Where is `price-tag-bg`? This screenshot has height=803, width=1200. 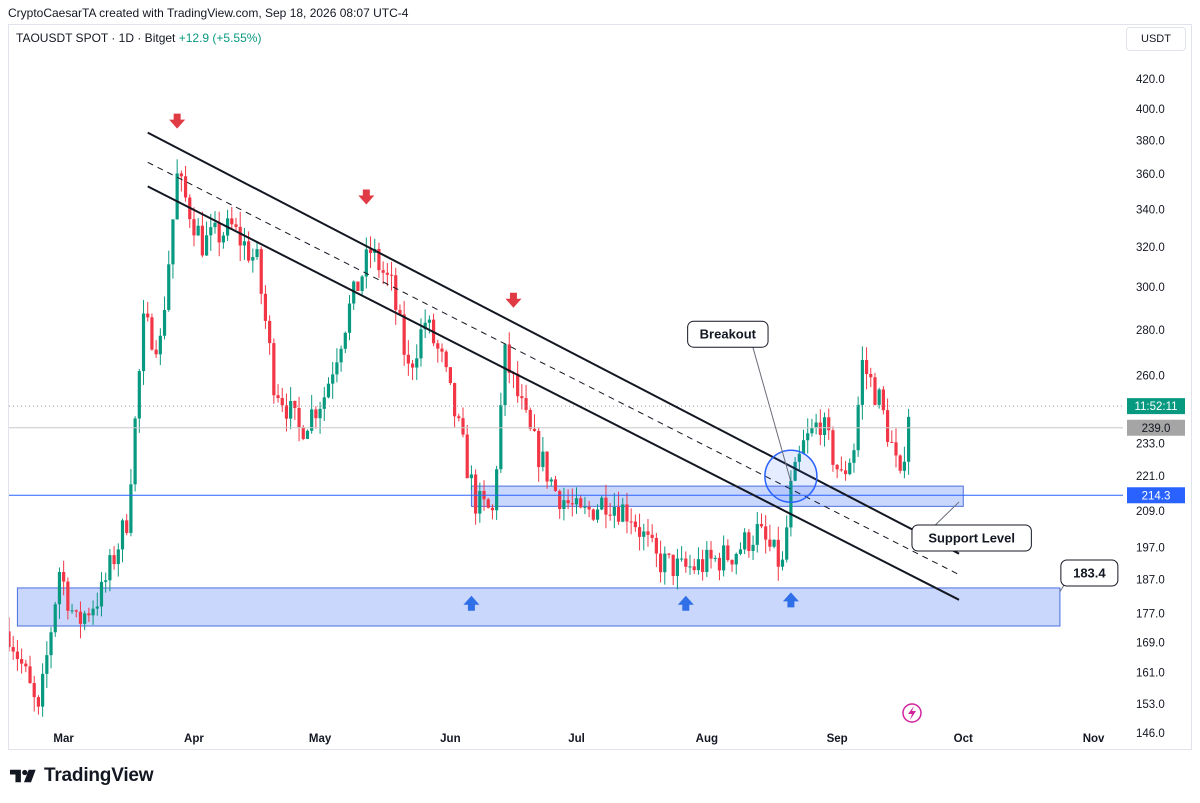 price-tag-bg is located at coordinates (1156, 406).